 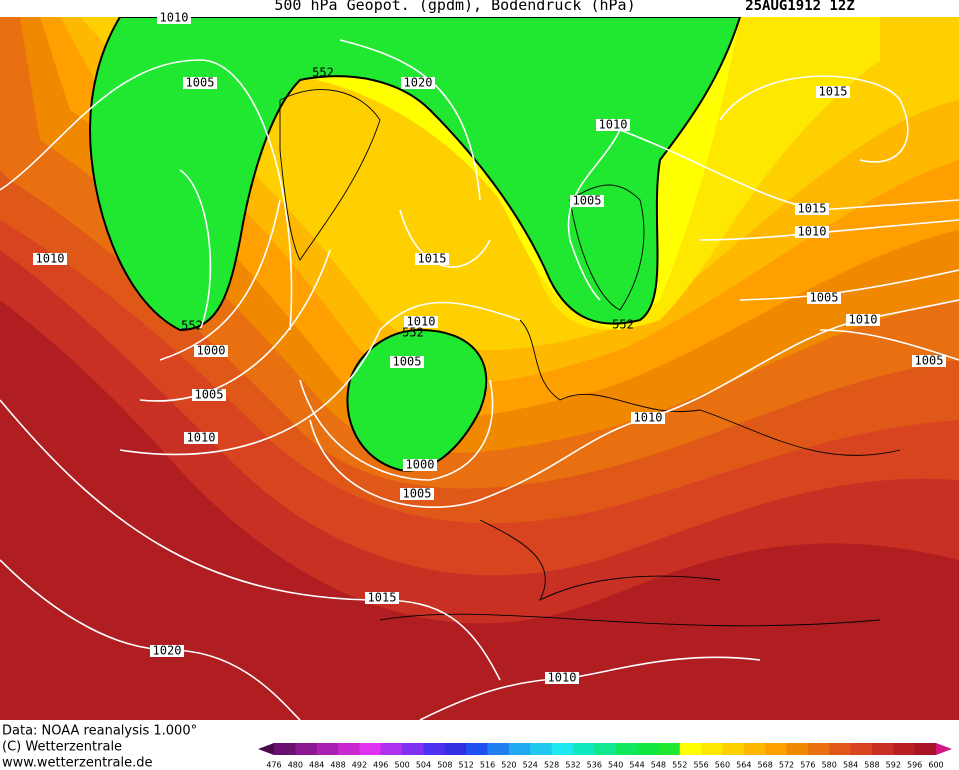 I want to click on colorbar-label: 504, so click(x=423, y=765).